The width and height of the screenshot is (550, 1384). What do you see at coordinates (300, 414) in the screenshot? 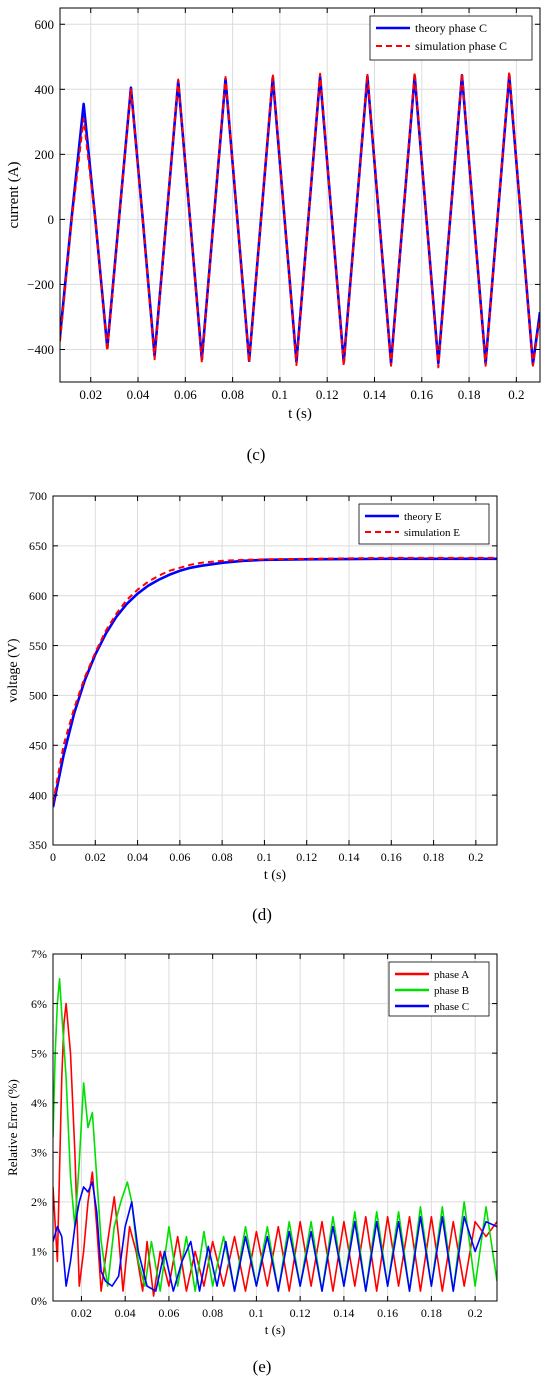
I see `chart-c-x-axis-label: t (s)` at bounding box center [300, 414].